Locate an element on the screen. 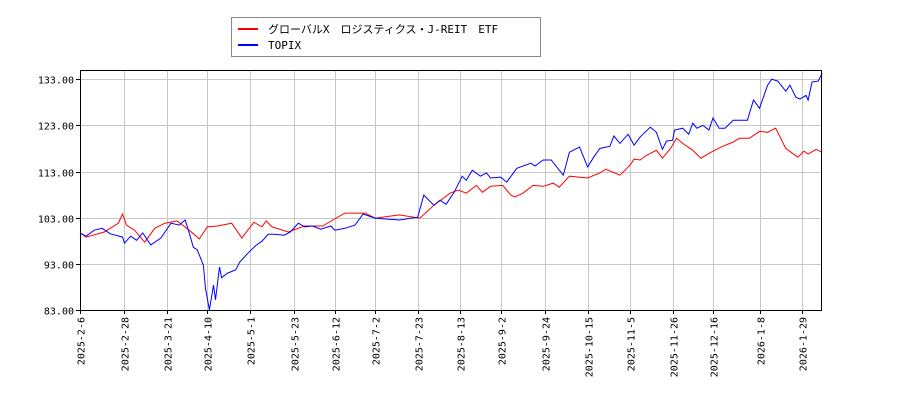 The width and height of the screenshot is (900, 400). legend: グローバルX ロジスティクス・J-REIT ETF TOPIX is located at coordinates (386, 37).